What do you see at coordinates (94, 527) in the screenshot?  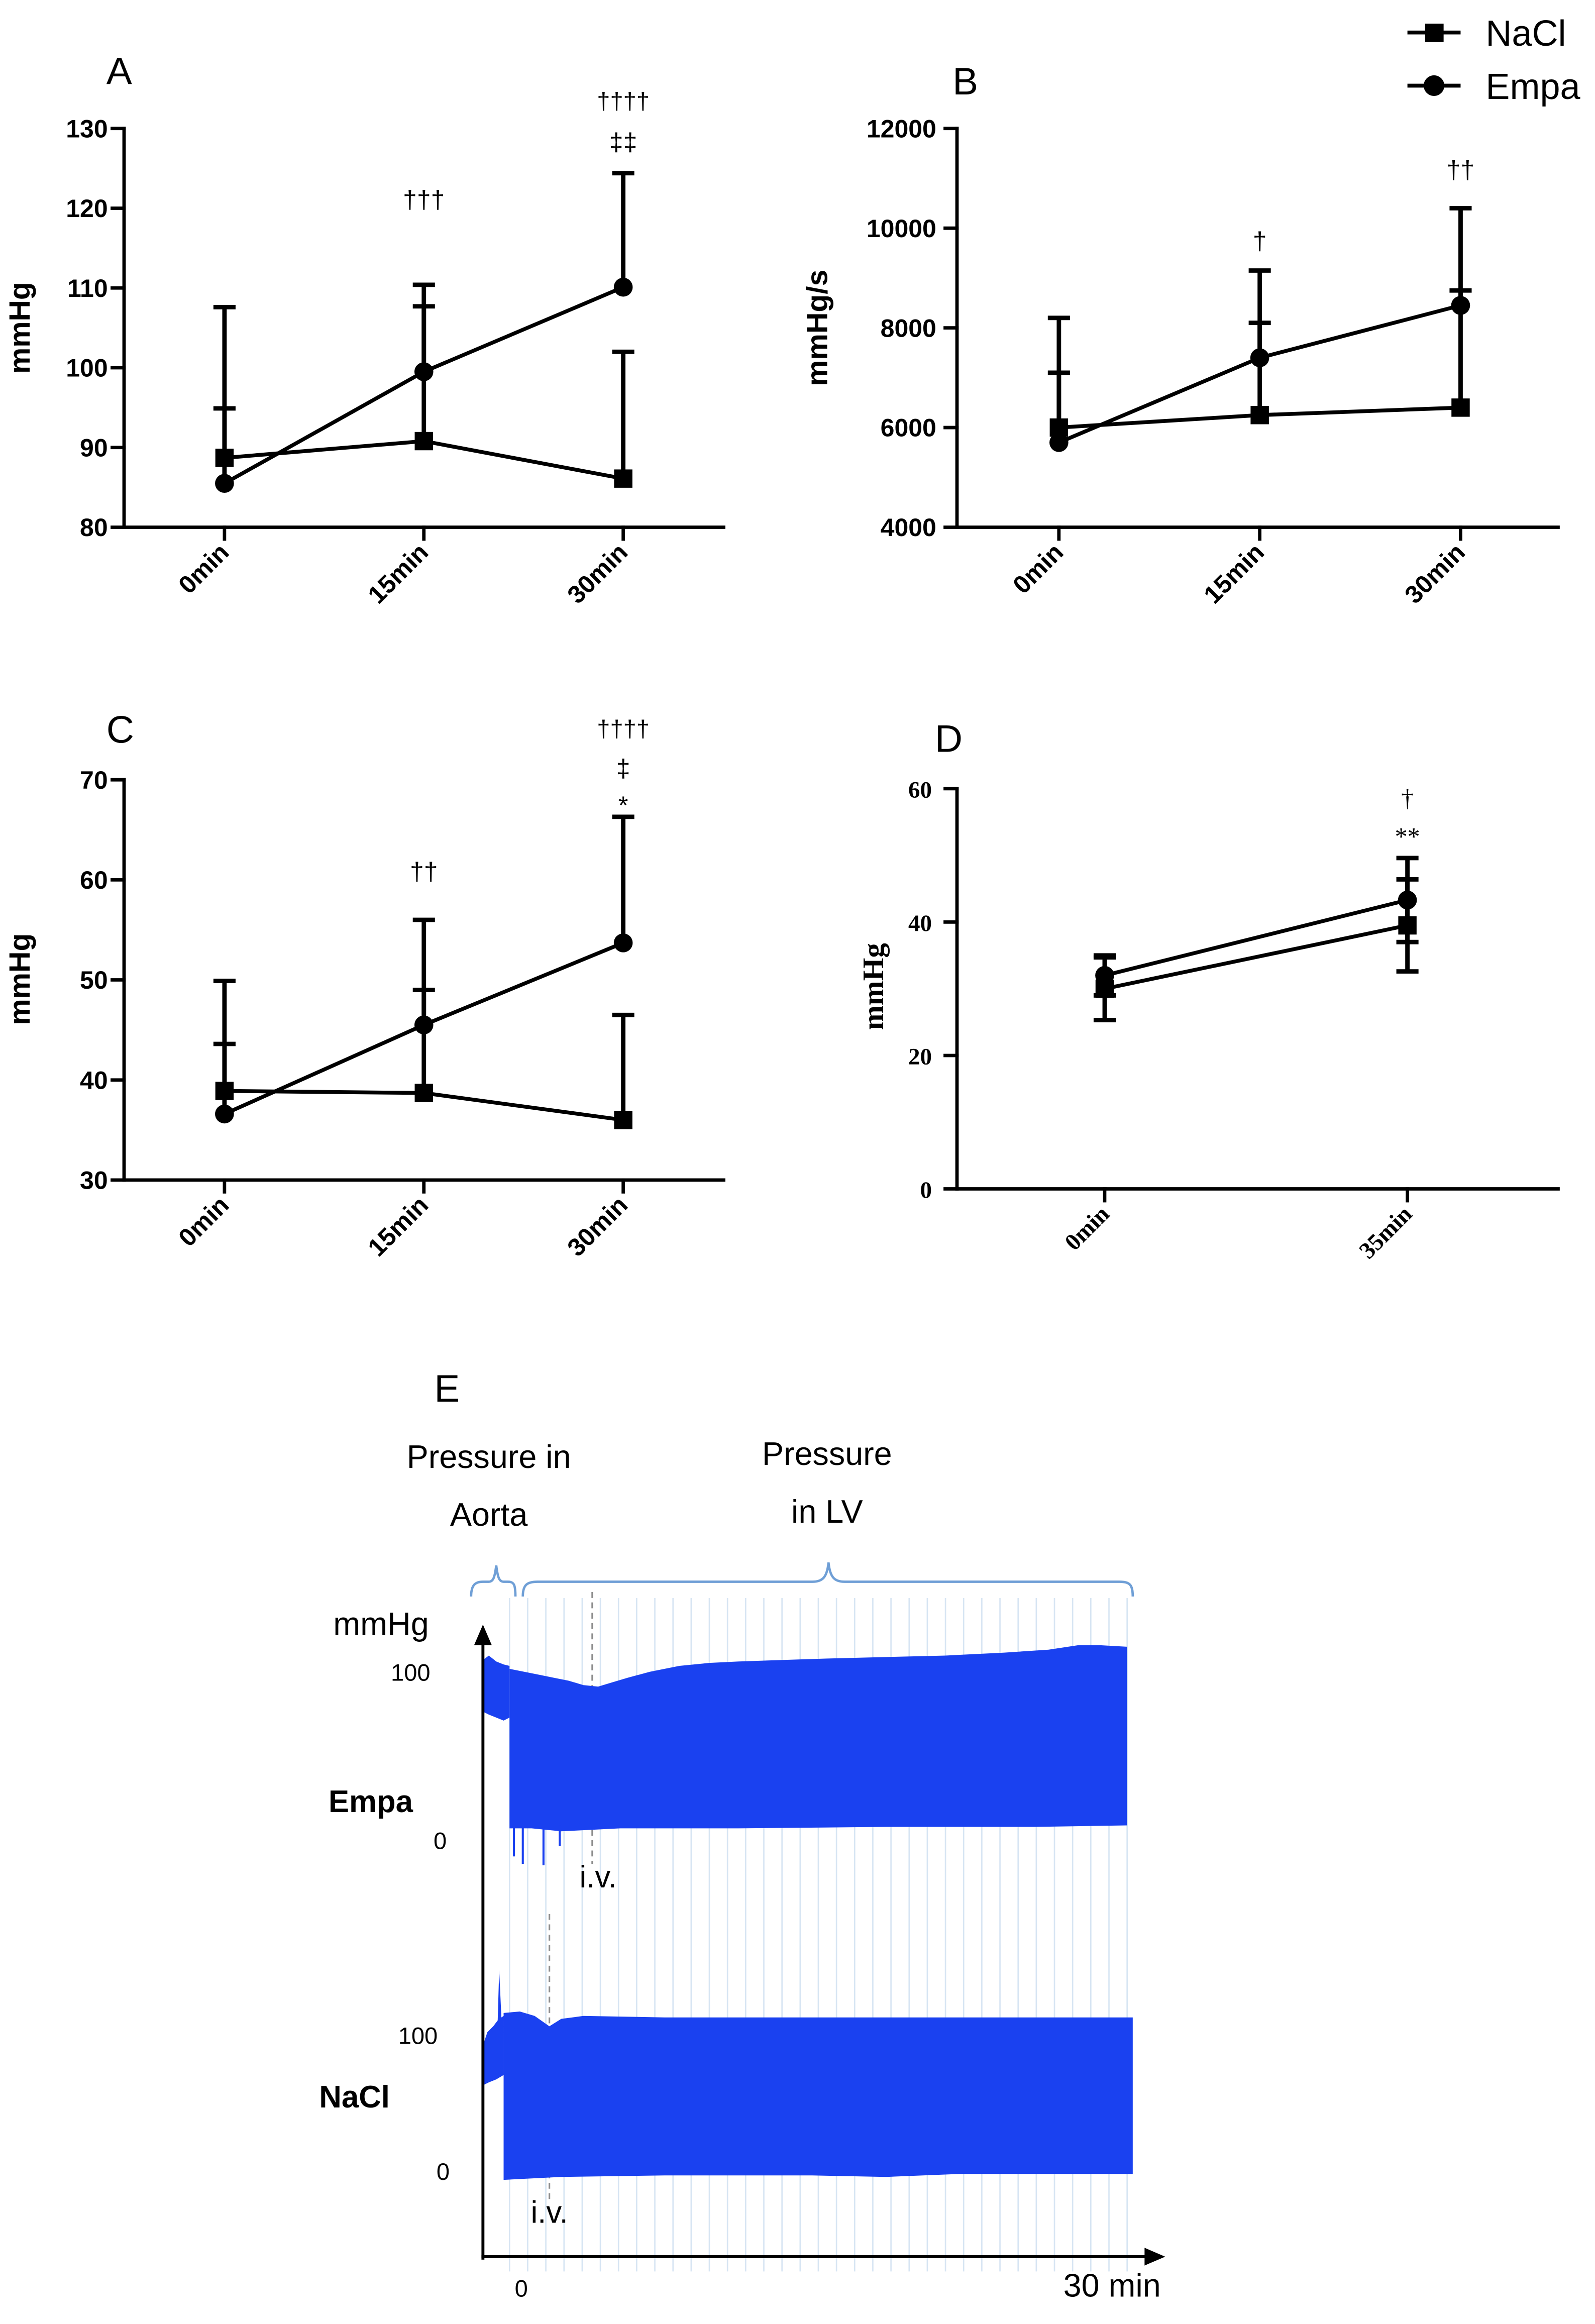 I see `y-tick-label: 80` at bounding box center [94, 527].